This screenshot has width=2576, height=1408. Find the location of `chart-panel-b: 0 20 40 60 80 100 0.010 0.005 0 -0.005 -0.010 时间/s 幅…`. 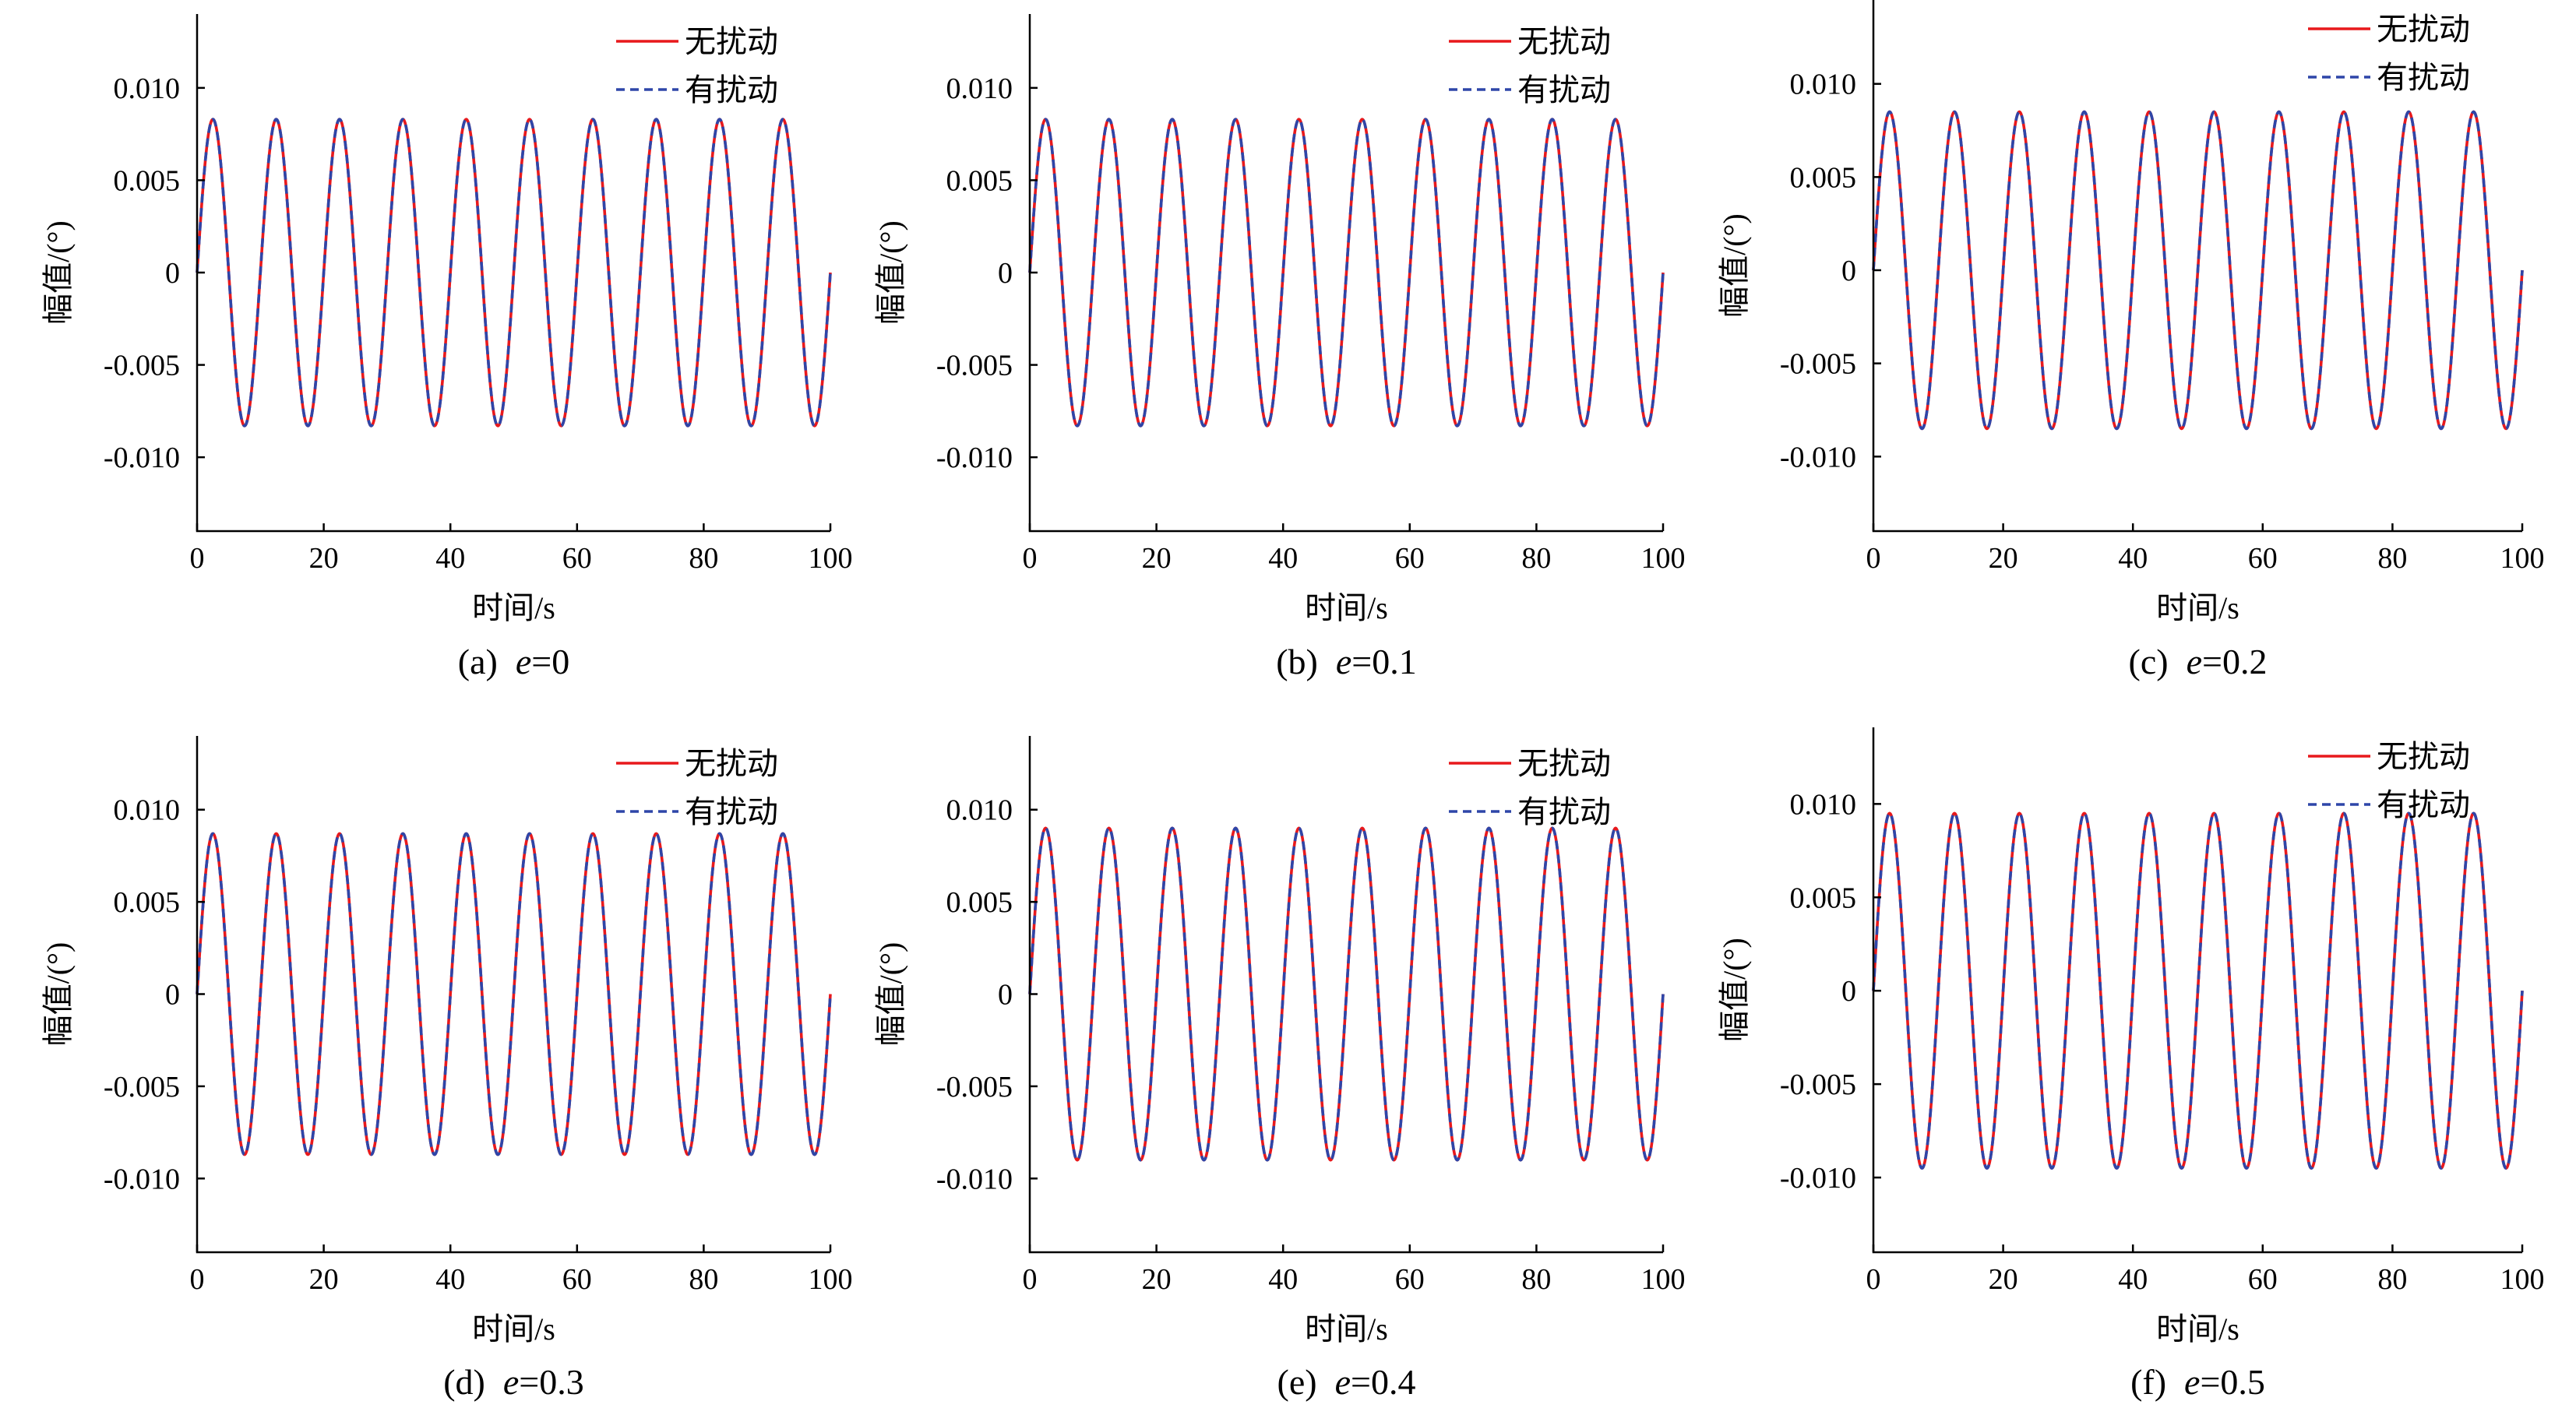

chart-panel-b: 0 20 40 60 80 100 0.010 0.005 0 -0.005 -0.010 时间/s 幅… is located at coordinates (1279, 347).